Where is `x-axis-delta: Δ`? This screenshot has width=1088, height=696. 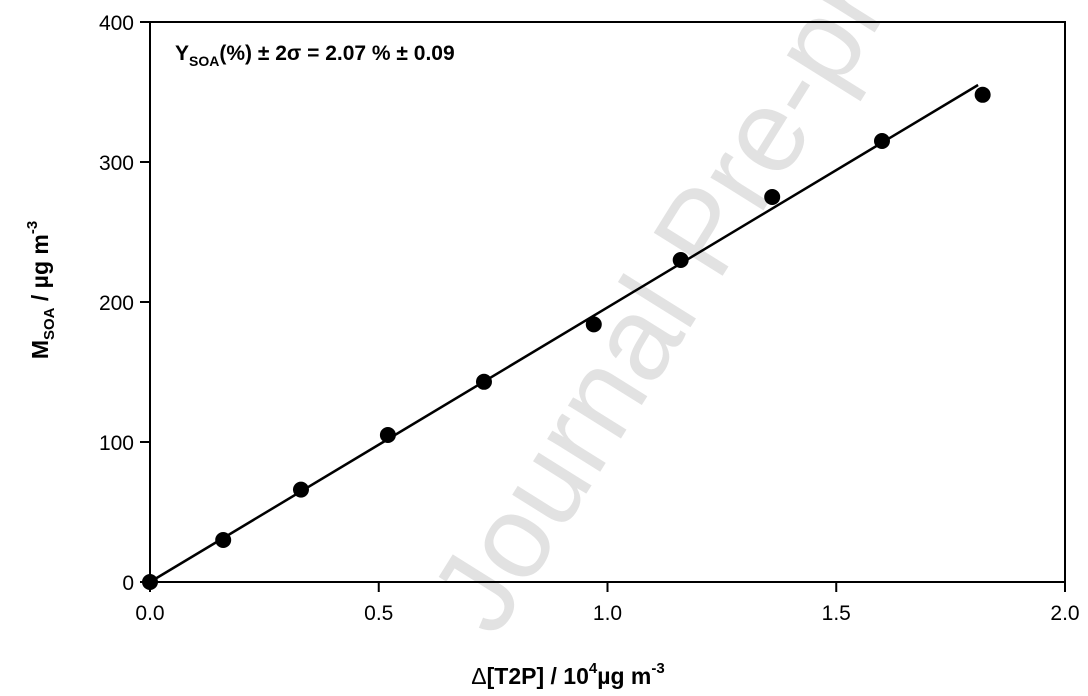
x-axis-delta: Δ is located at coordinates (478, 676).